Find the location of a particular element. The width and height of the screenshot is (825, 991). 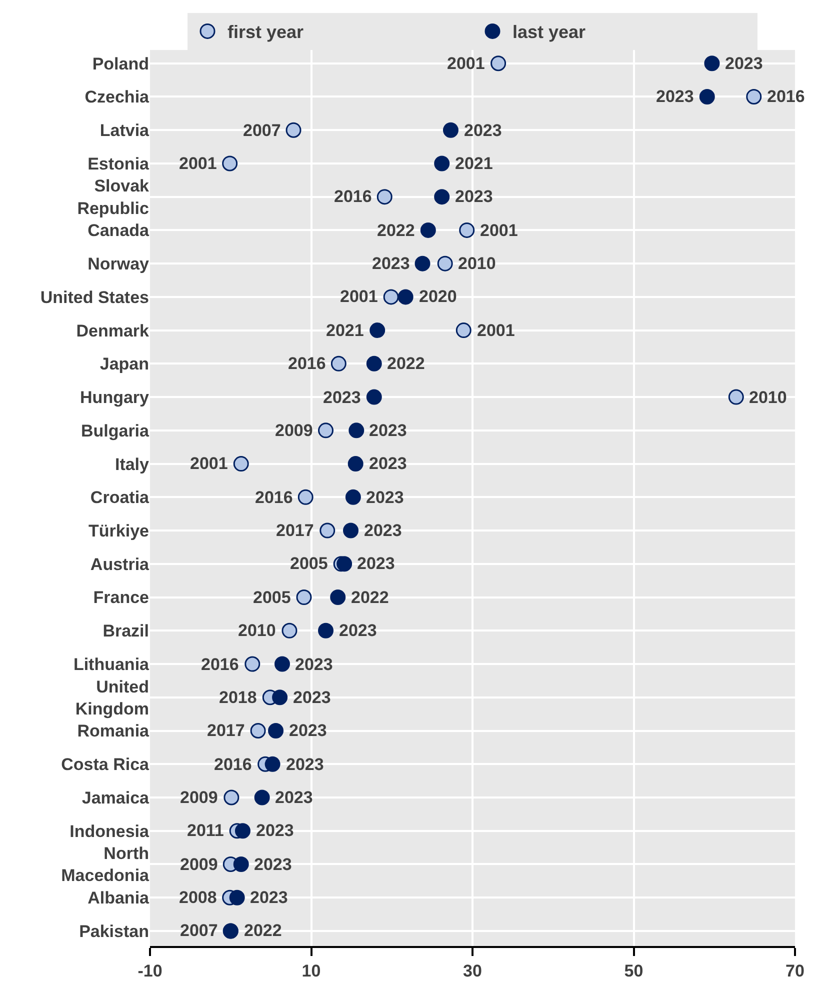

x-tick-label: 70 is located at coordinates (795, 970).